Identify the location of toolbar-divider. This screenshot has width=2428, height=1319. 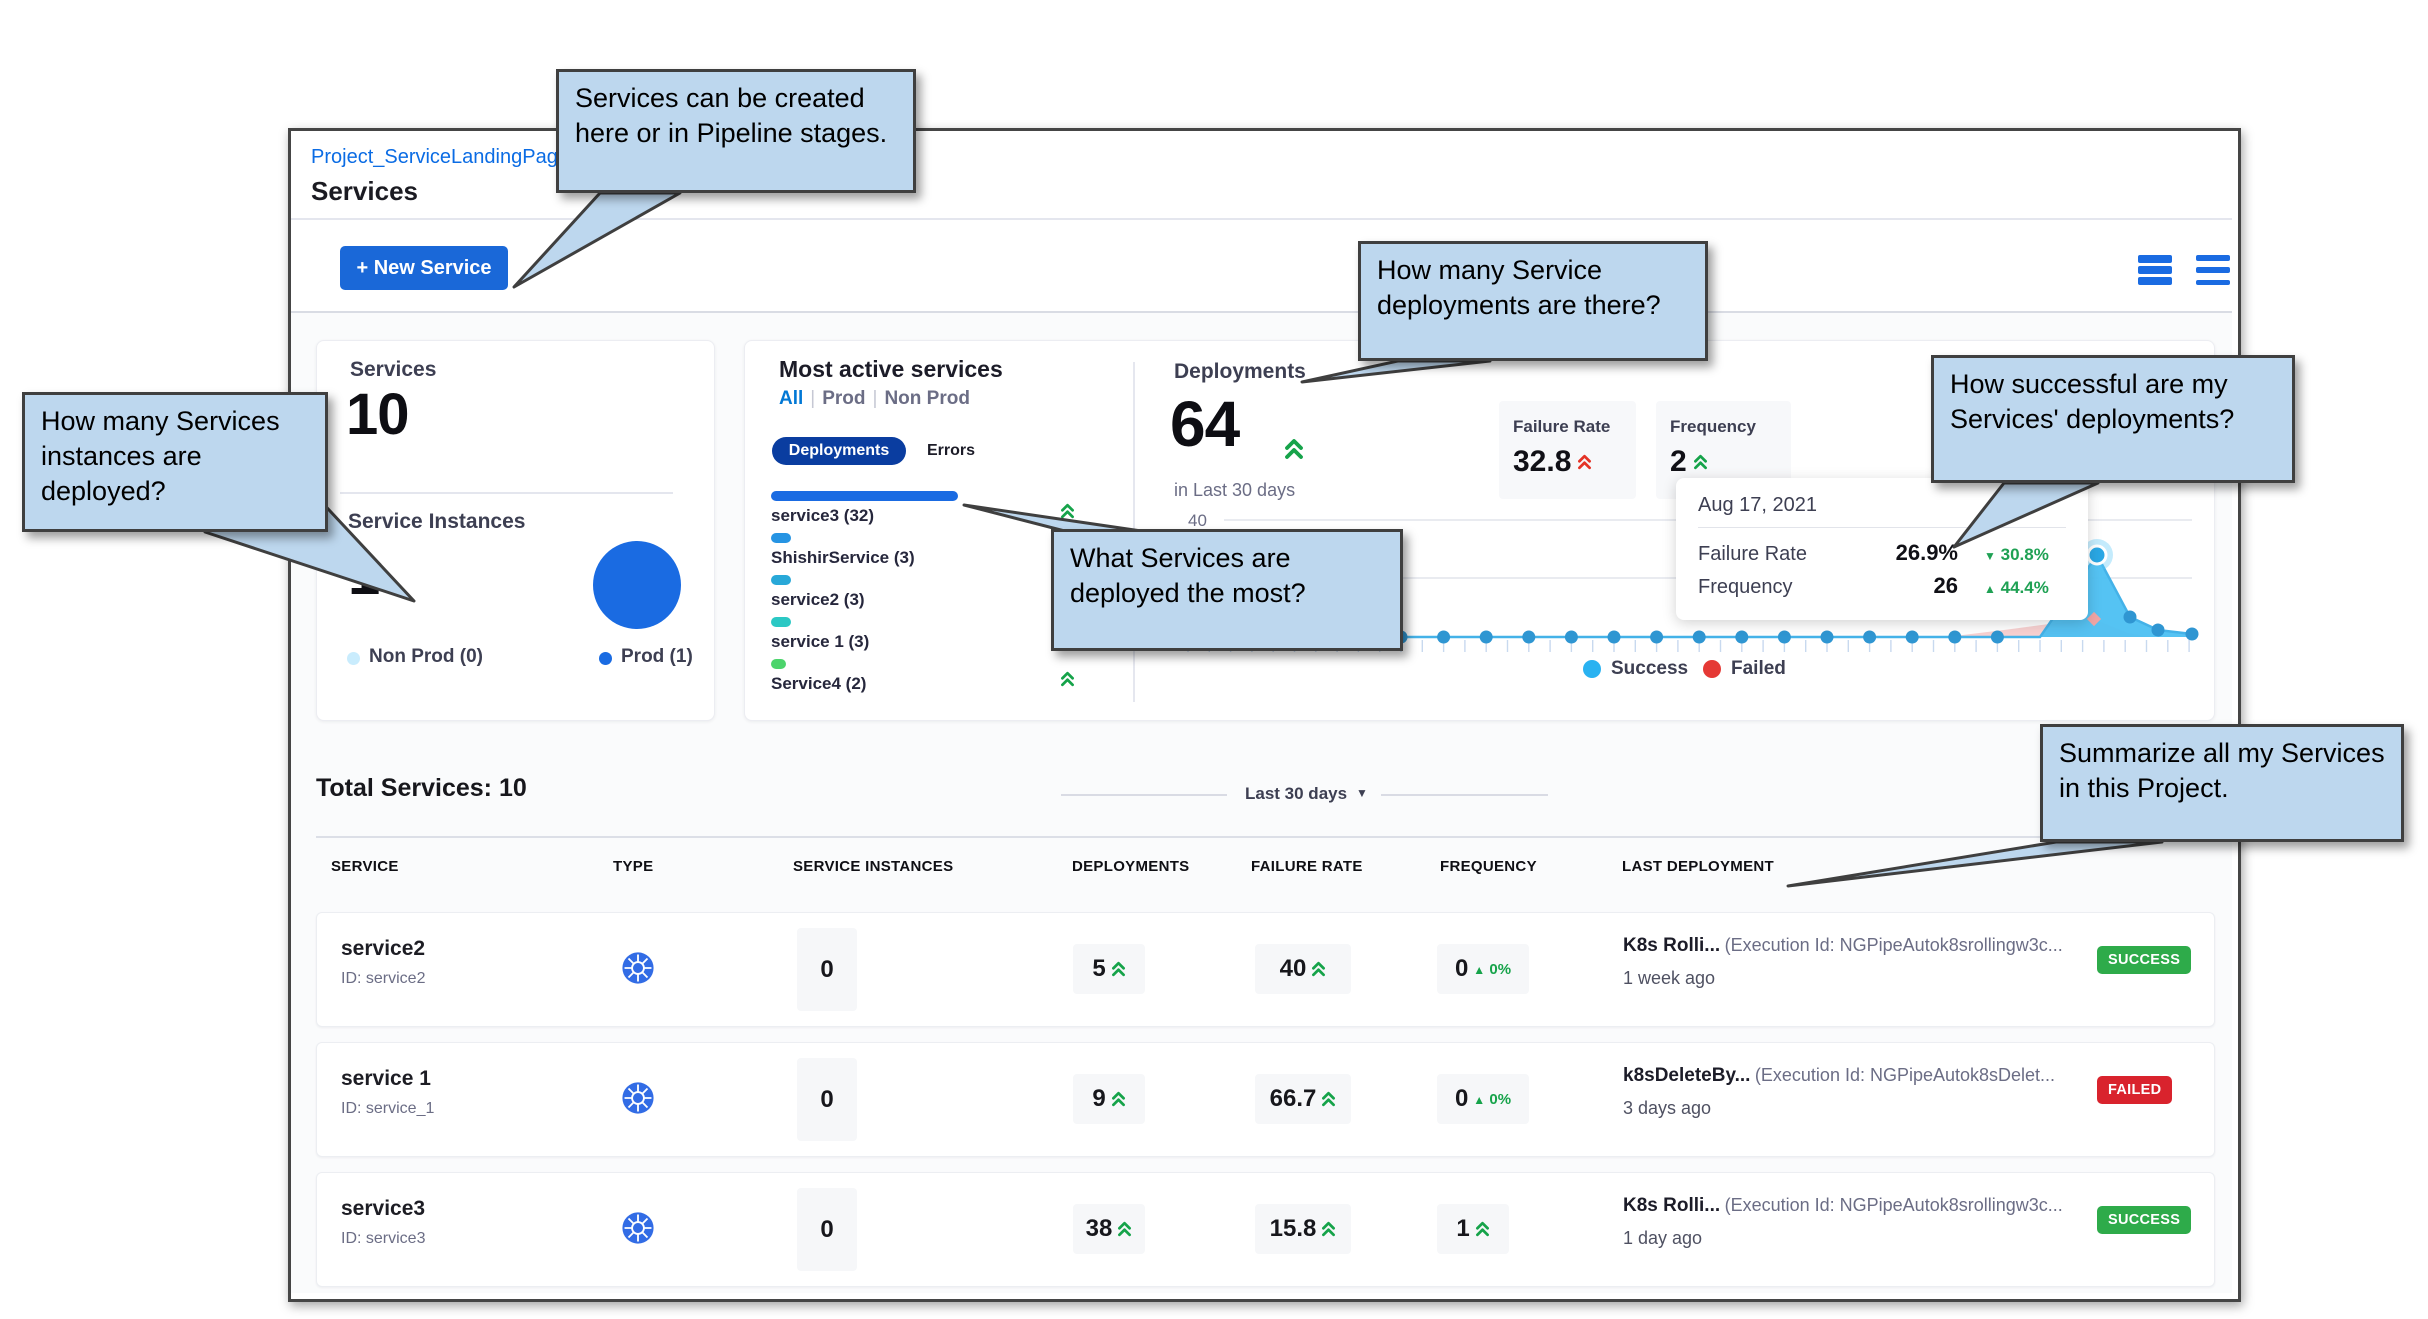
(1261, 312).